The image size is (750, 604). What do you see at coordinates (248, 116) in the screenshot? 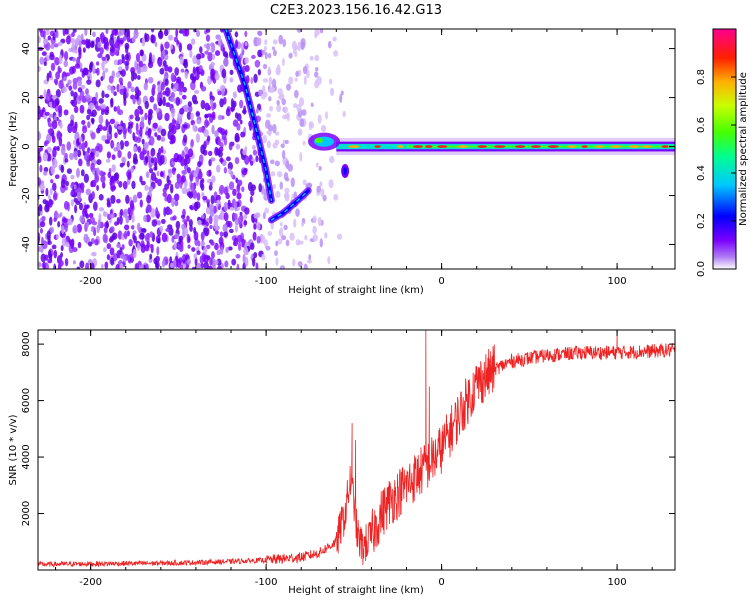
I see `descending-trace` at bounding box center [248, 116].